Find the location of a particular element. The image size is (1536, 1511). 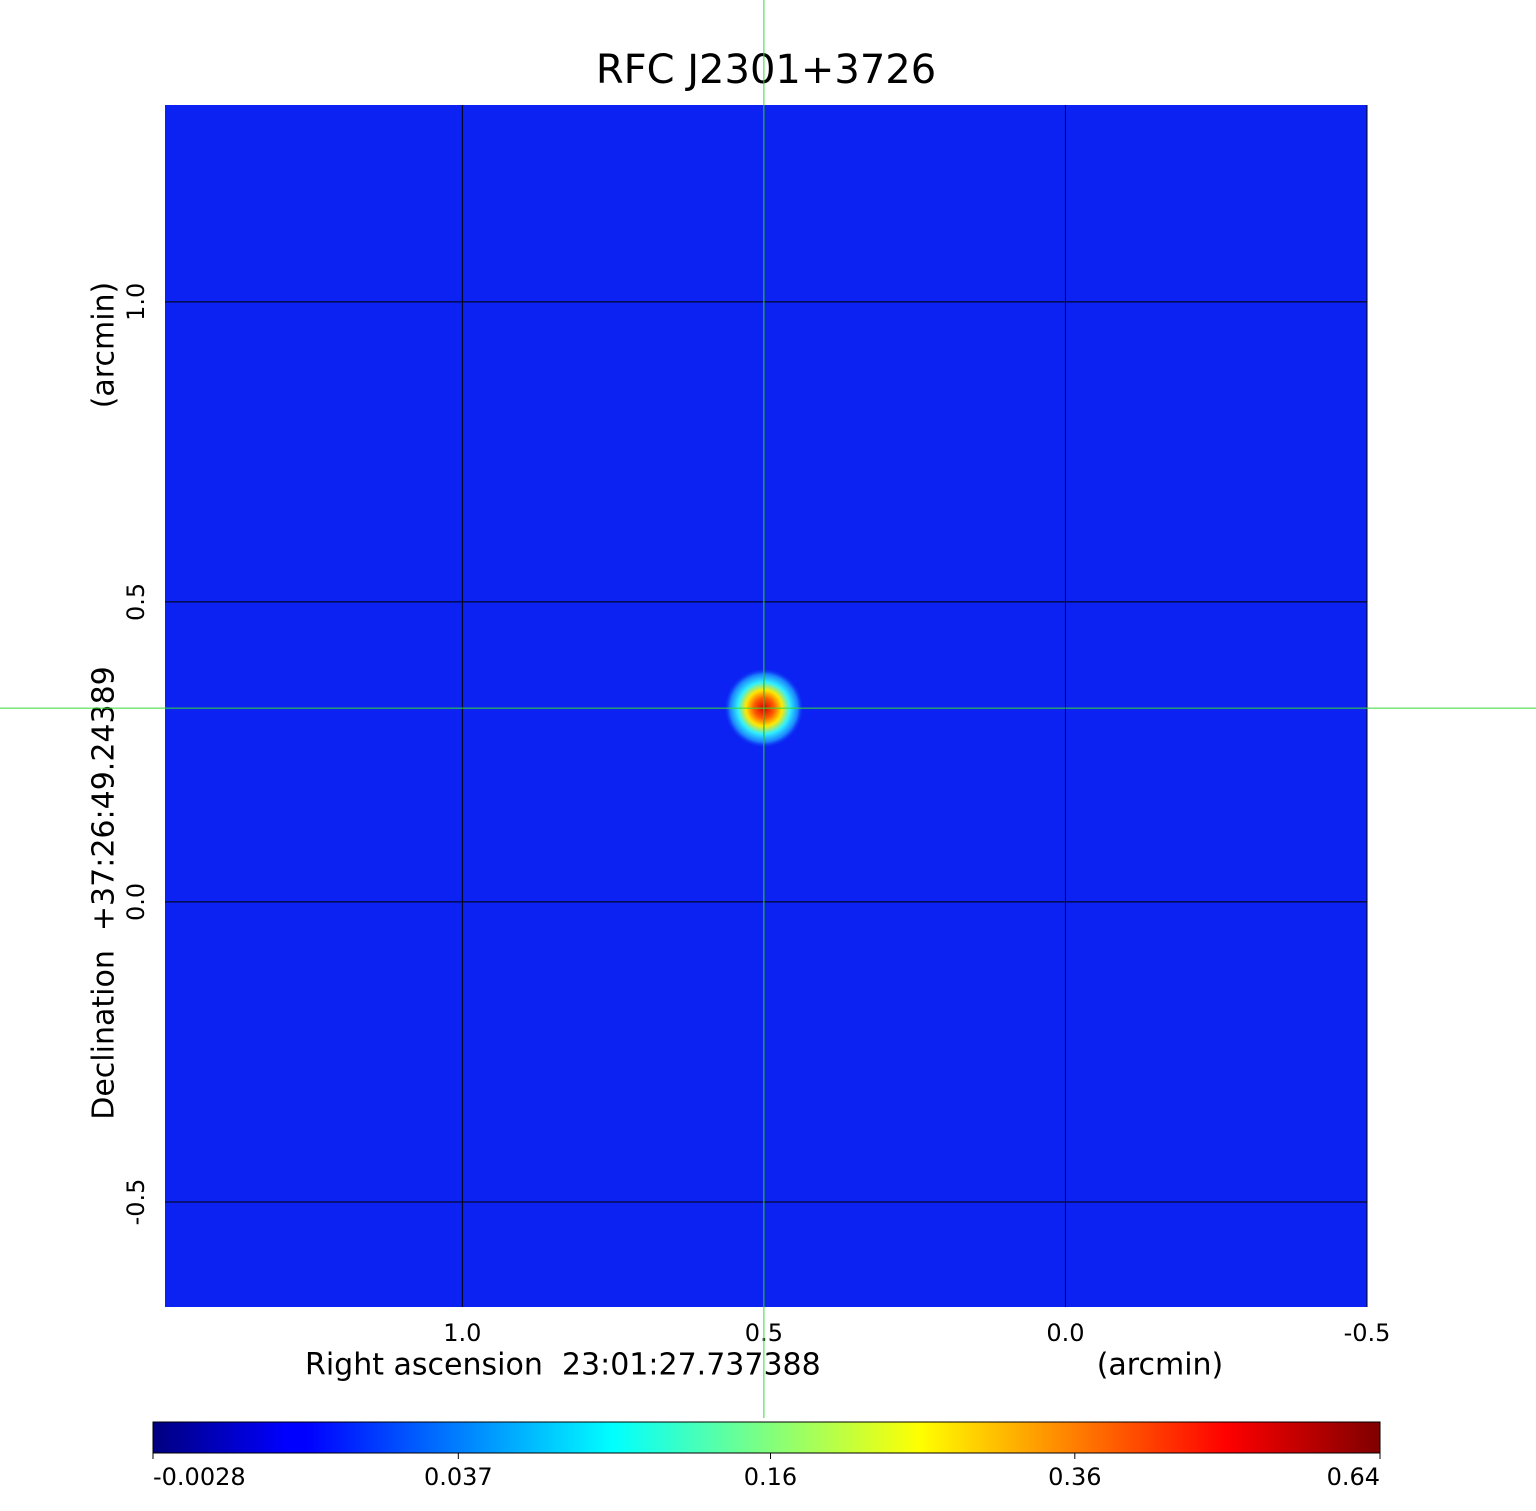

colorbar is located at coordinates (766, 1437).